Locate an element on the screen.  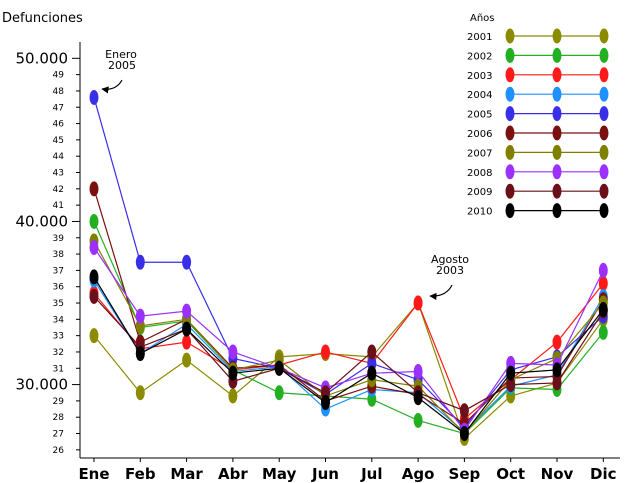
y-tick-label: 42 is located at coordinates (58, 190).